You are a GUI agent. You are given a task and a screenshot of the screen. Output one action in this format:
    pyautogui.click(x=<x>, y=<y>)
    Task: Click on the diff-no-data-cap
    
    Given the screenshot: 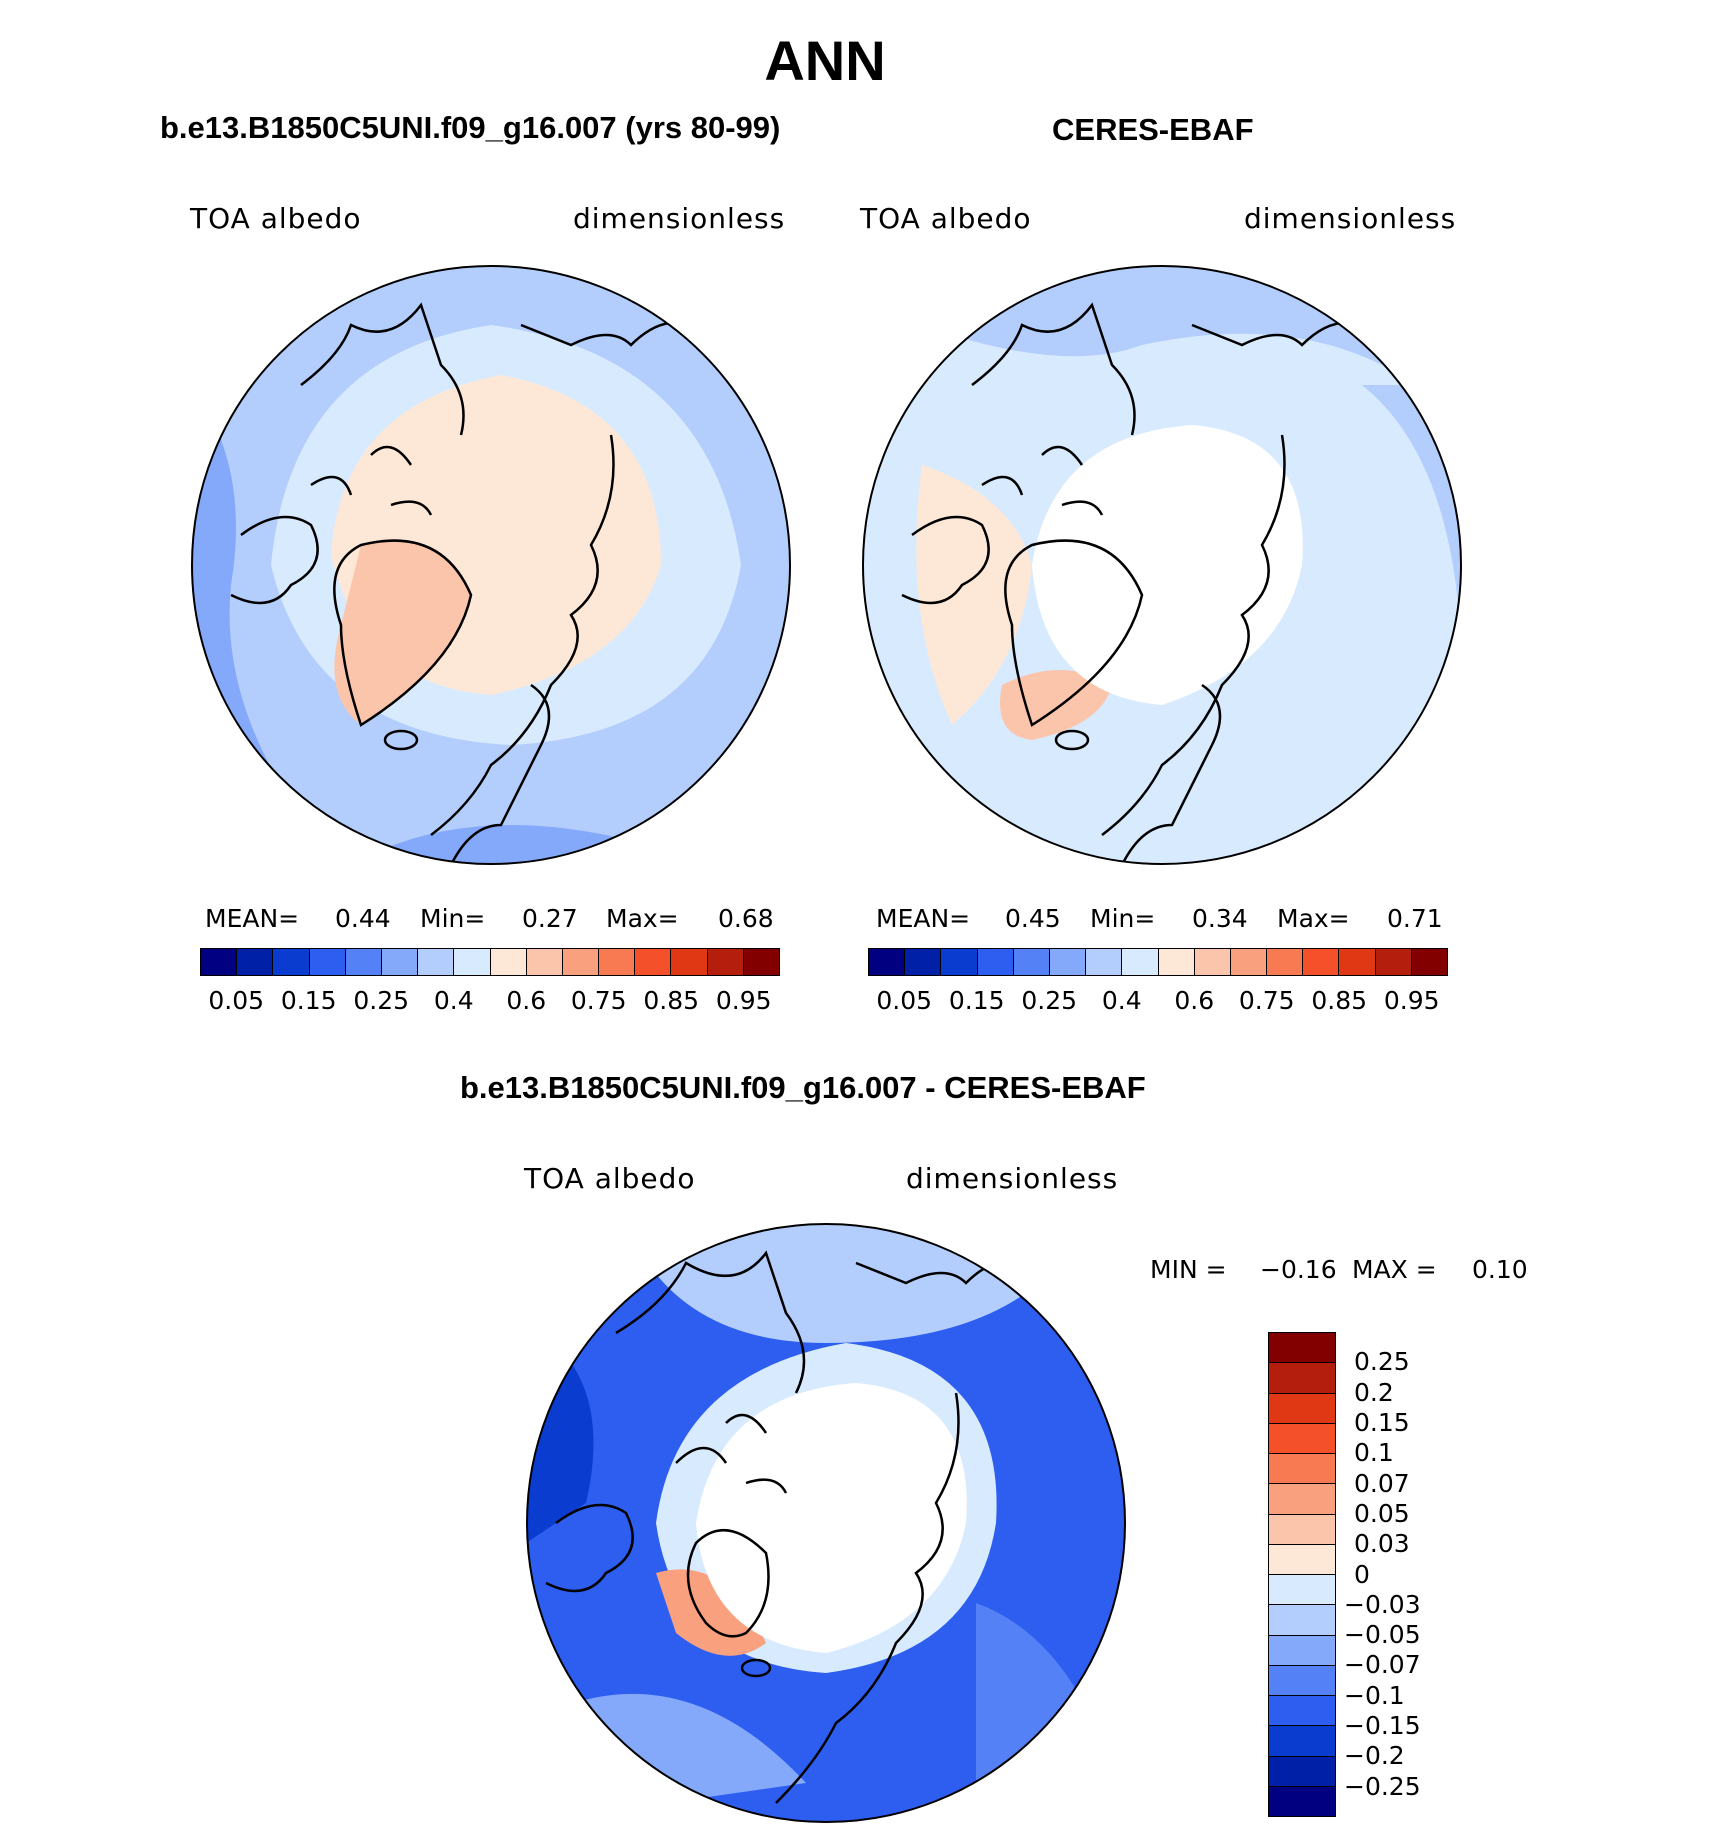 What is the action you would take?
    pyautogui.click(x=831, y=1518)
    